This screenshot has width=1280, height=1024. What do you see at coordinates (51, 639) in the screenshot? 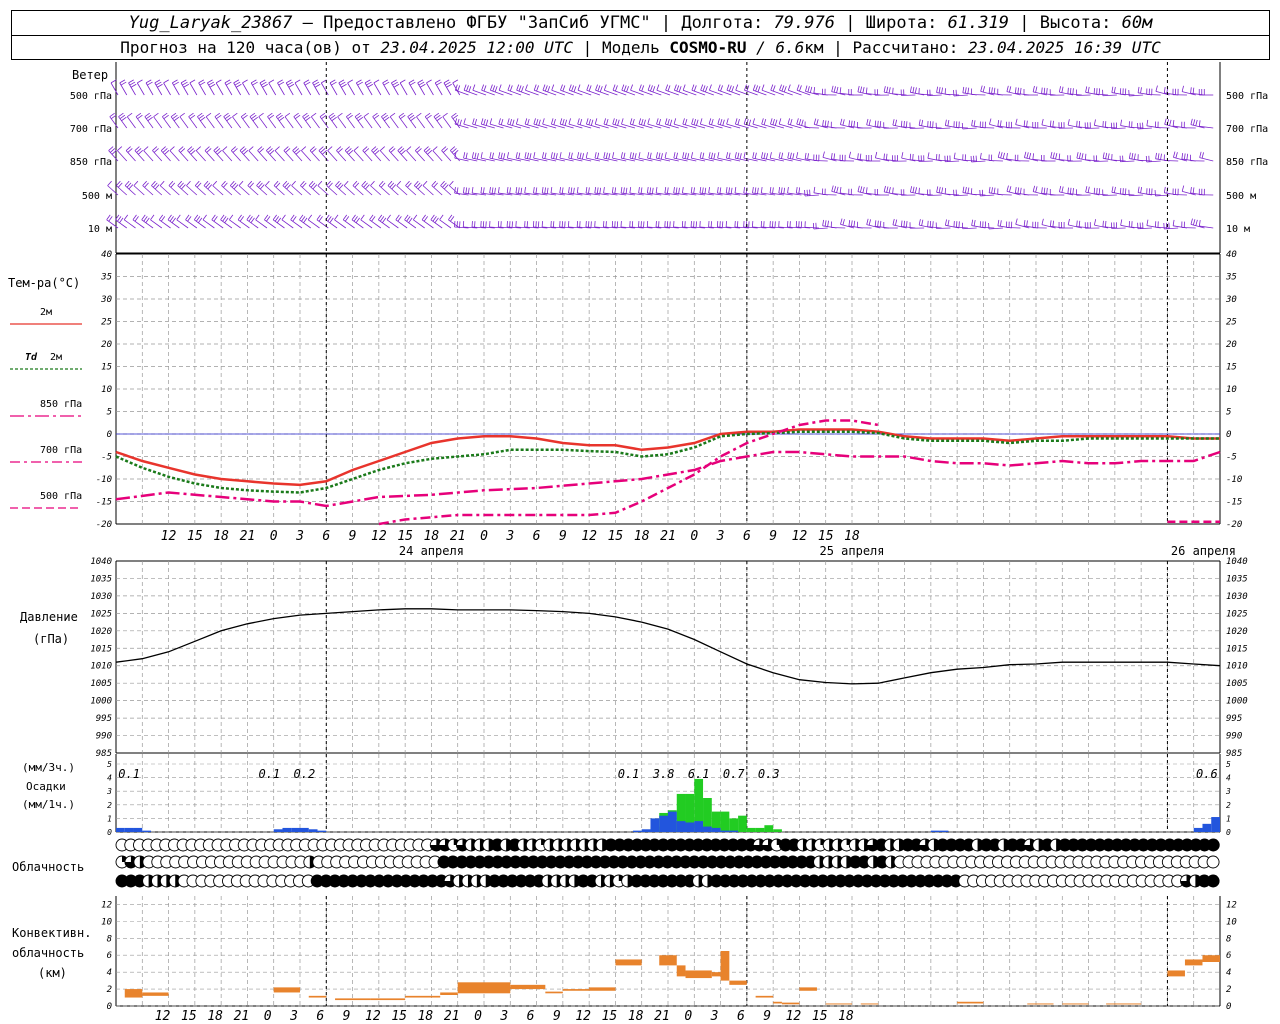
I see `pressure-unit: (гПа)` at bounding box center [51, 639].